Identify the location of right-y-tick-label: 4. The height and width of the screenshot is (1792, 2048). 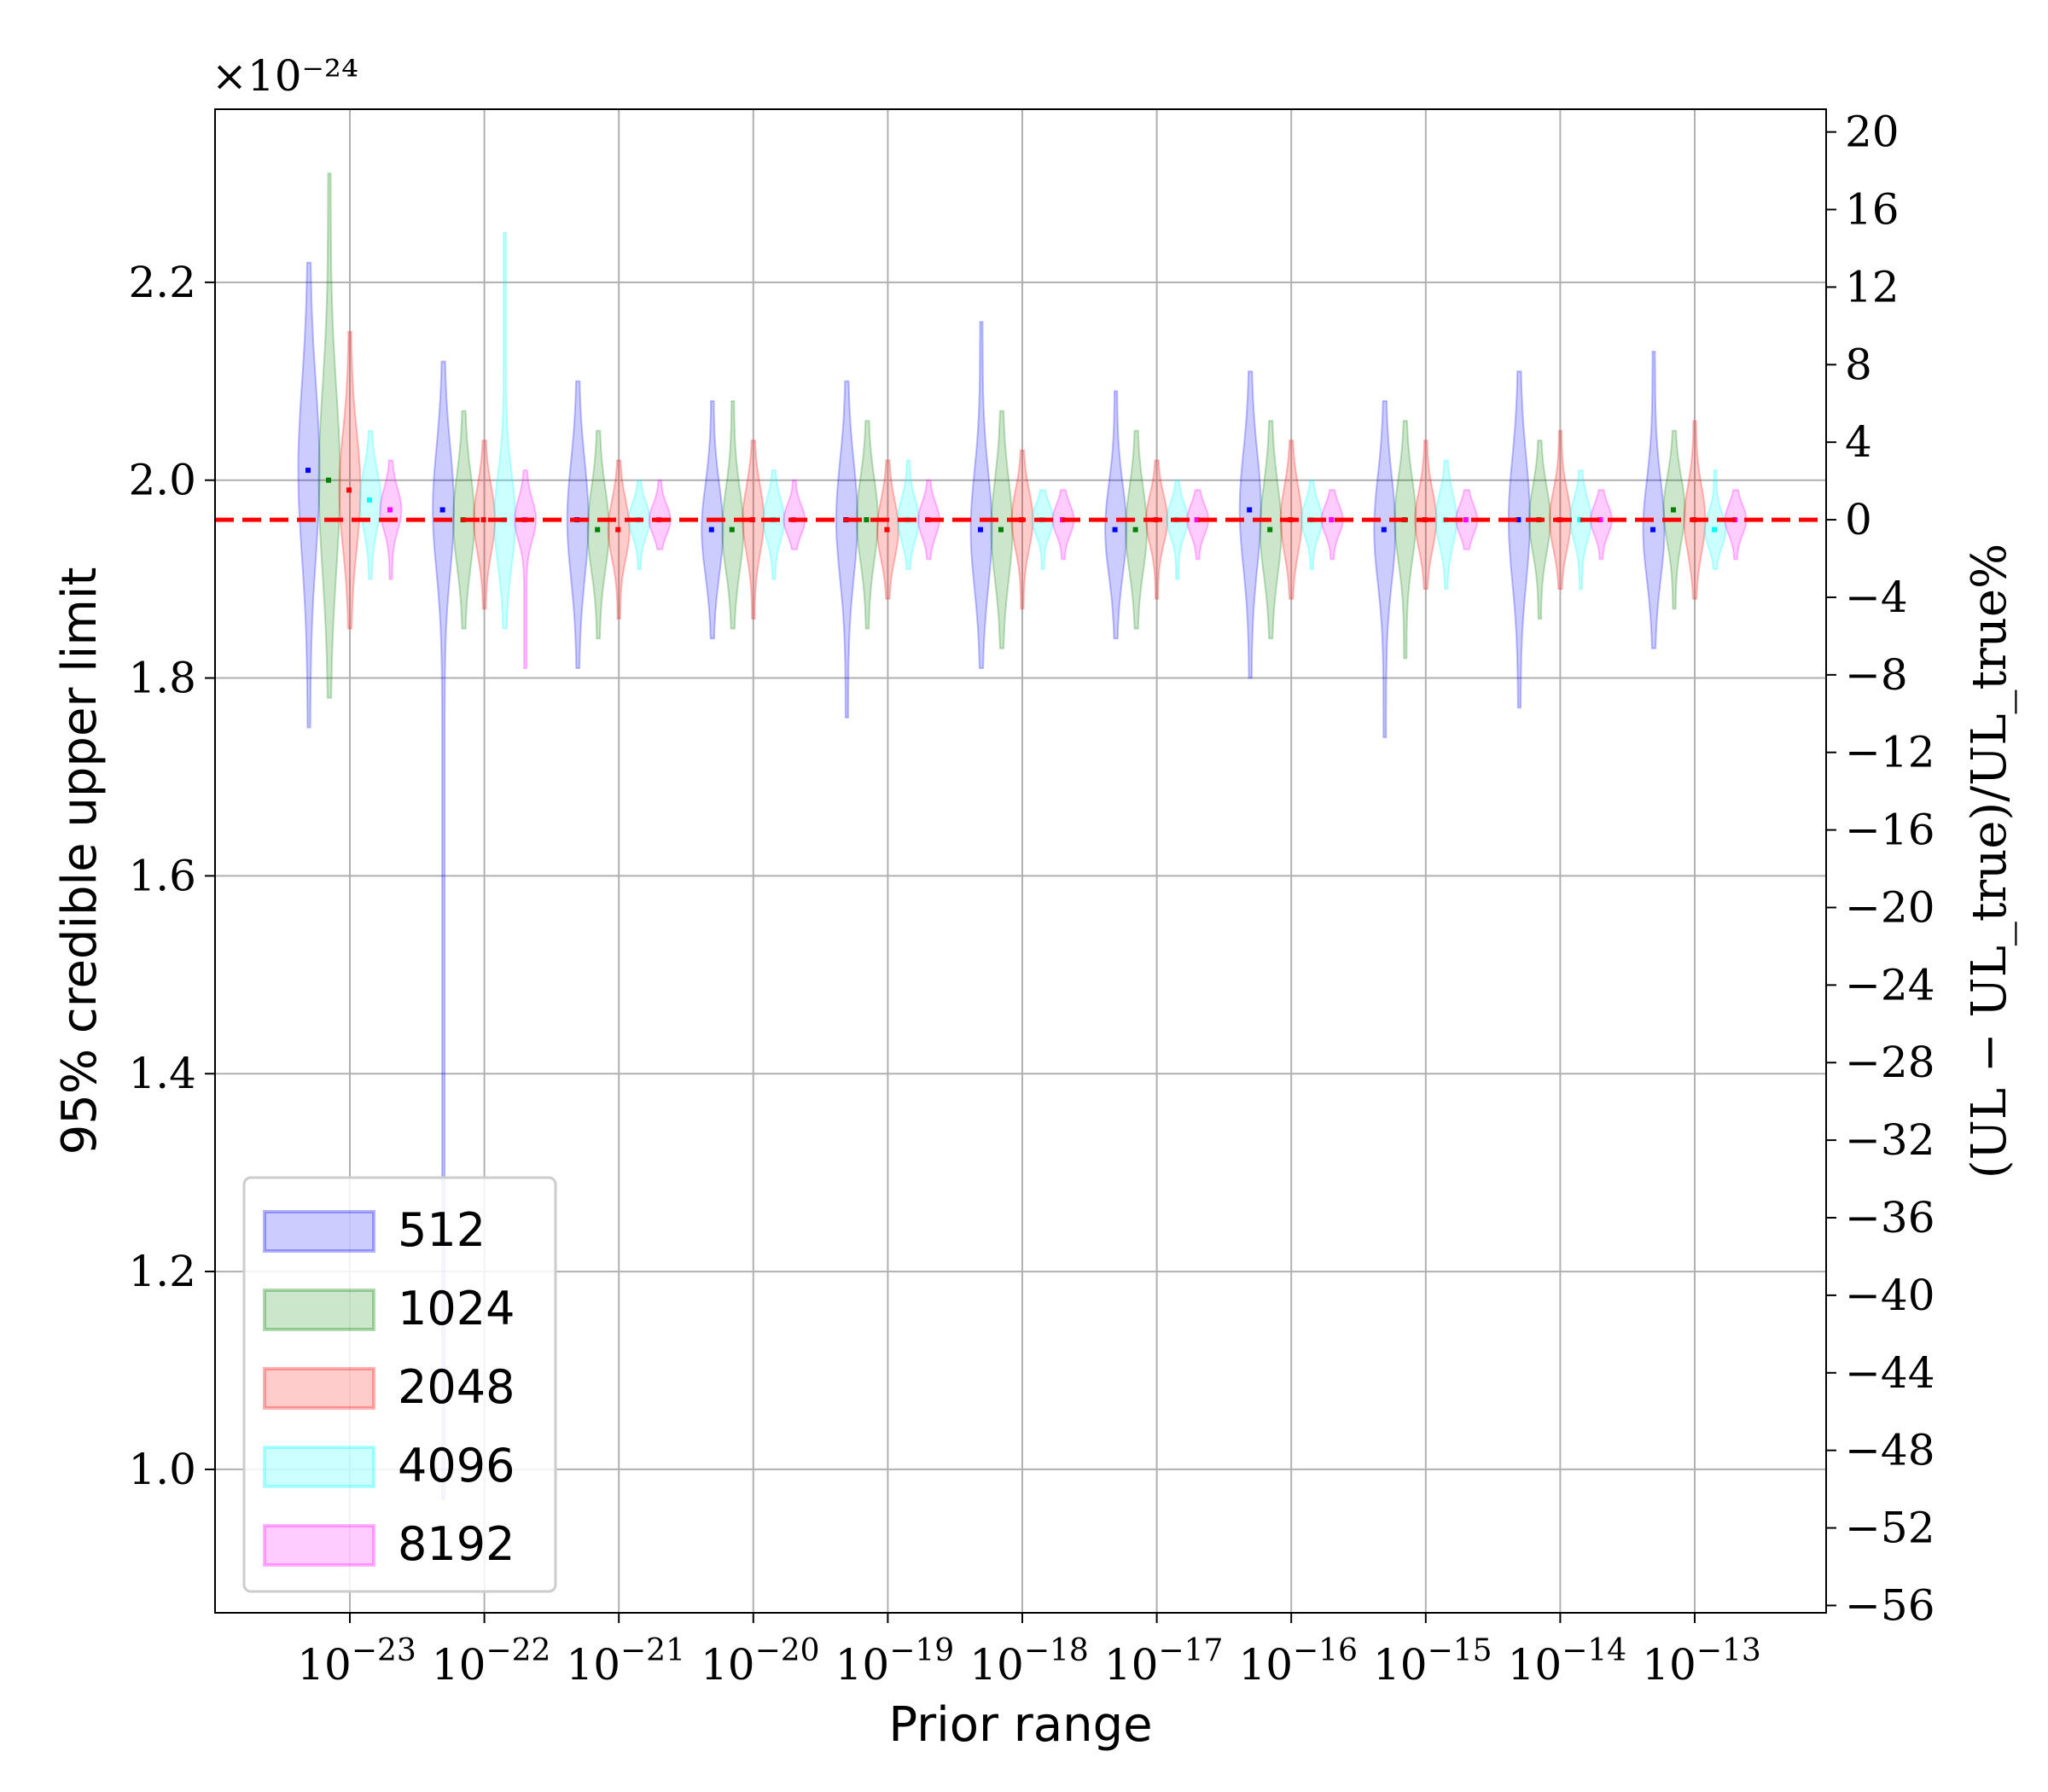
(1859, 442).